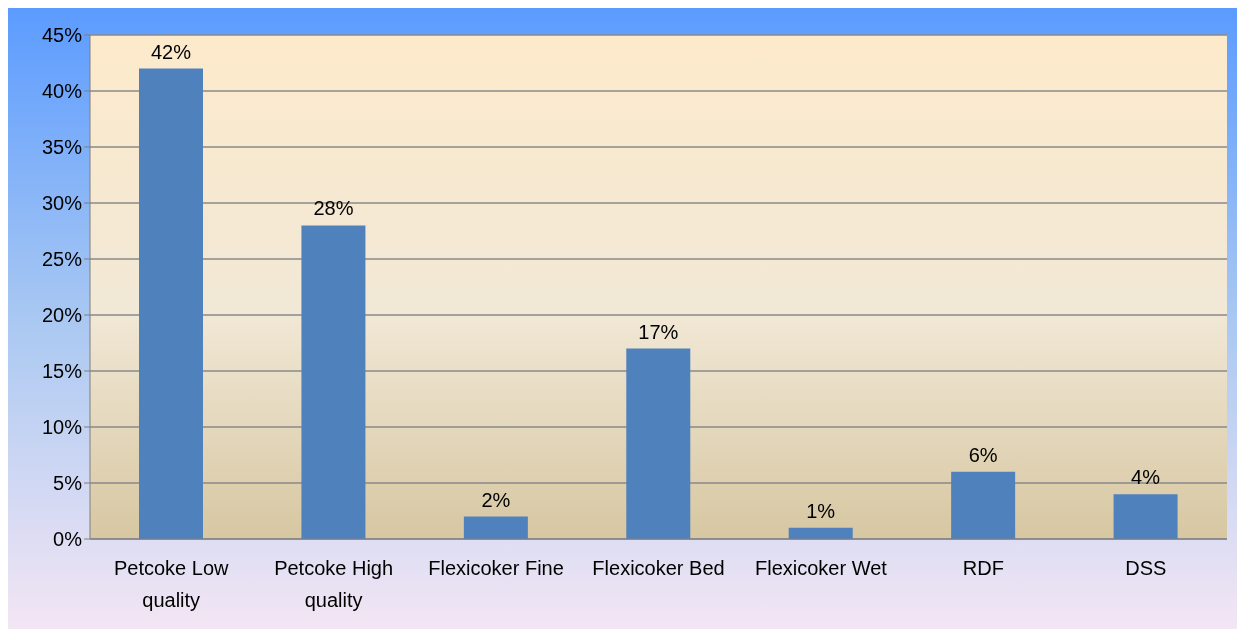 The width and height of the screenshot is (1245, 637). What do you see at coordinates (62, 203) in the screenshot?
I see `y-tick-label: 30%` at bounding box center [62, 203].